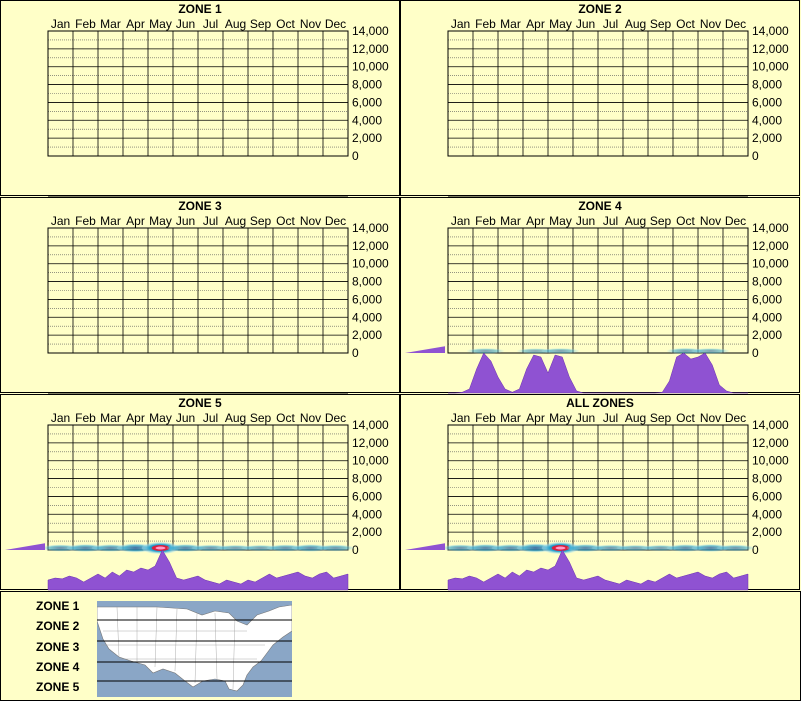  What do you see at coordinates (600, 403) in the screenshot?
I see `zone-title: ALL ZONES` at bounding box center [600, 403].